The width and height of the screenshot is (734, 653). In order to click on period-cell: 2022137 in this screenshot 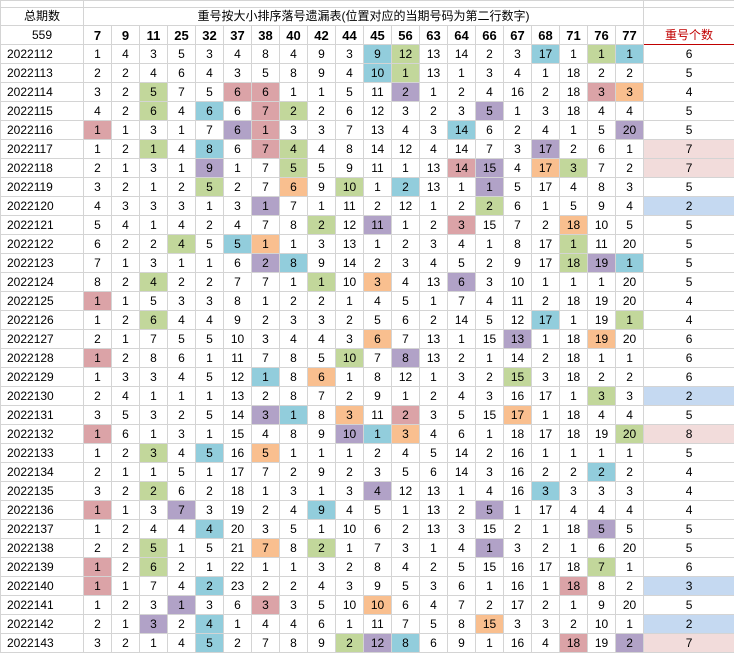, I will do `click(42, 529)`.